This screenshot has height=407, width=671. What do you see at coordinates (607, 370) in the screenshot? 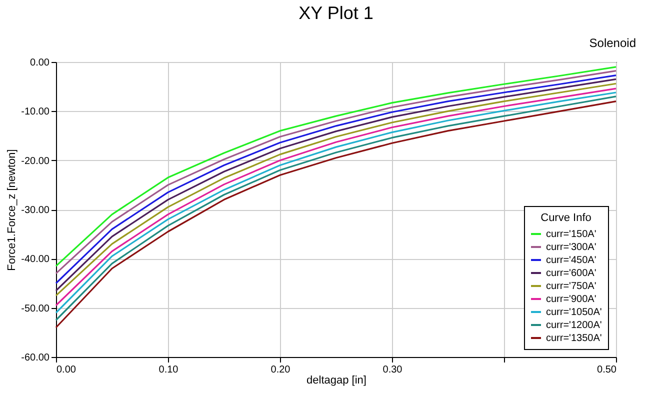
I see `x-tick-label: 0.50` at bounding box center [607, 370].